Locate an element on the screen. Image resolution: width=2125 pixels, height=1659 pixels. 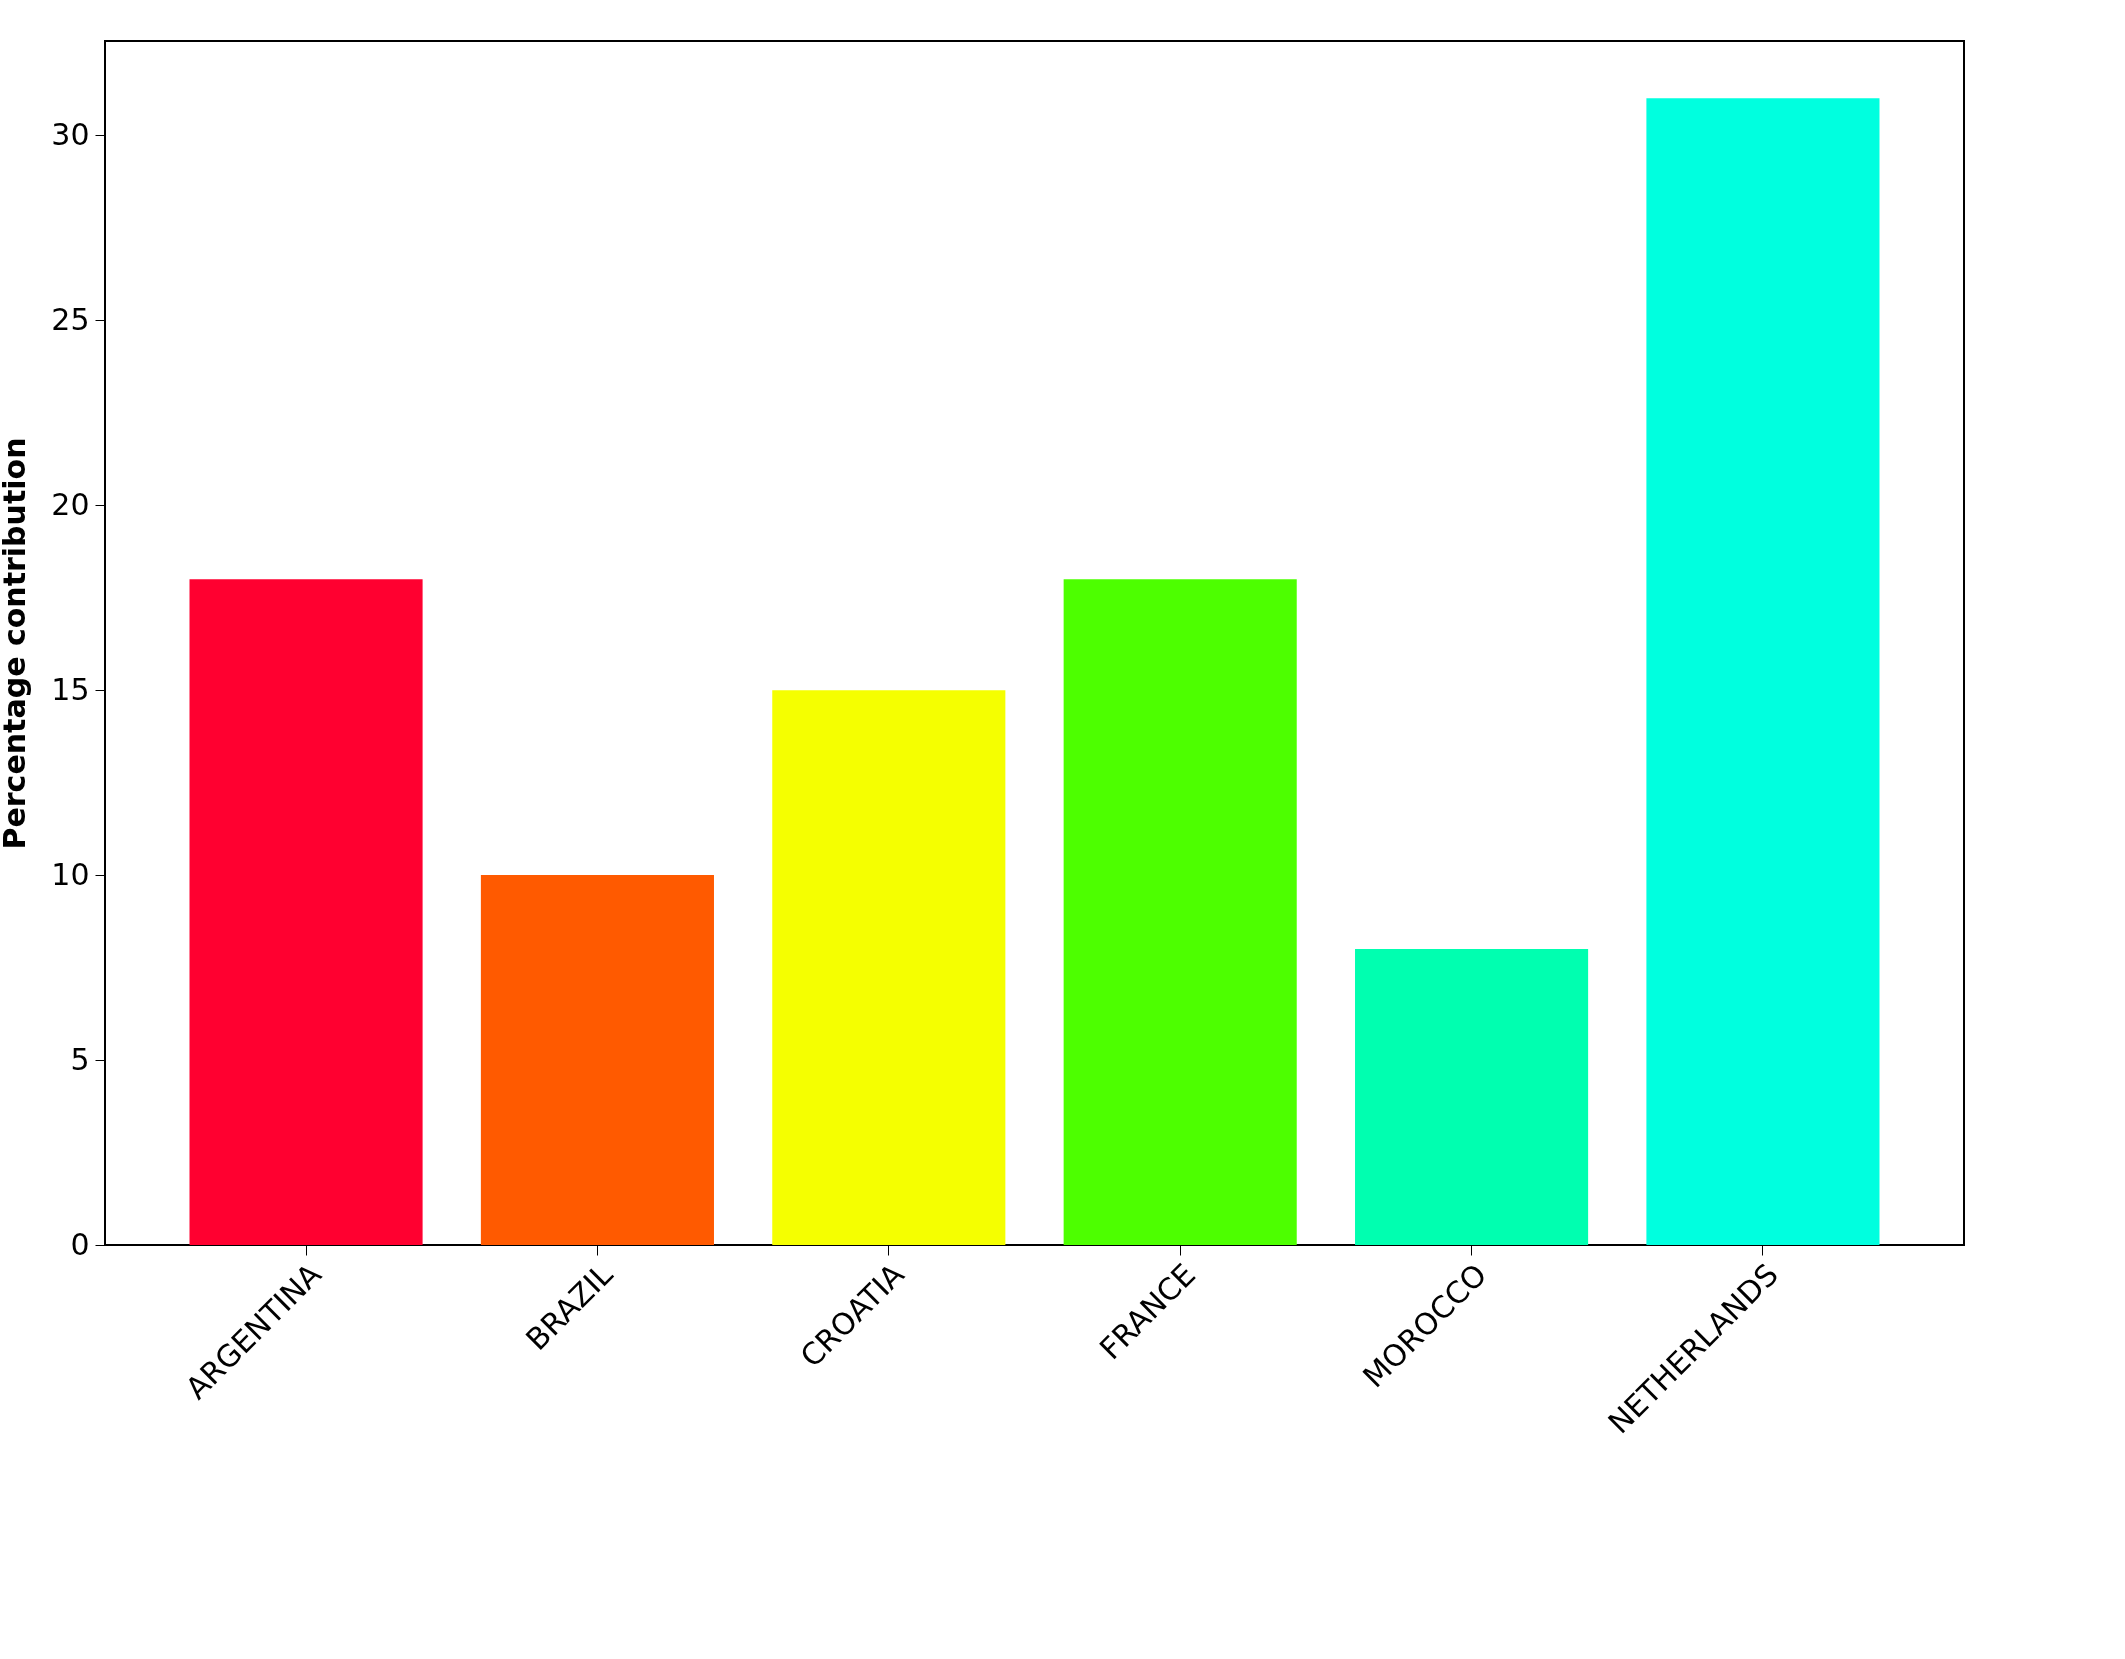
y-tick-label: 5 is located at coordinates (80, 1059).